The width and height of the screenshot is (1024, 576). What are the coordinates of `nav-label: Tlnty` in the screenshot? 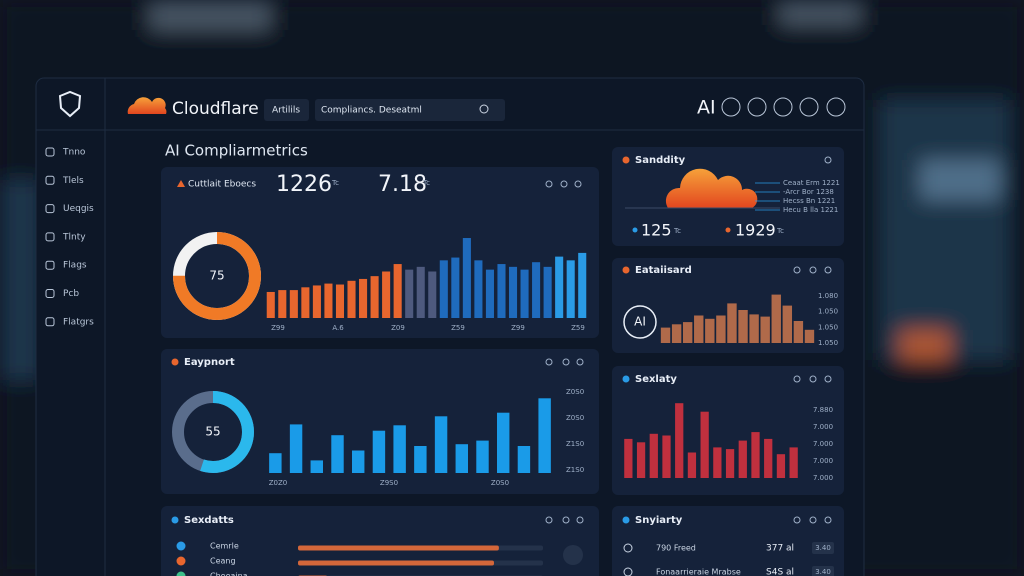 It's located at (74, 237).